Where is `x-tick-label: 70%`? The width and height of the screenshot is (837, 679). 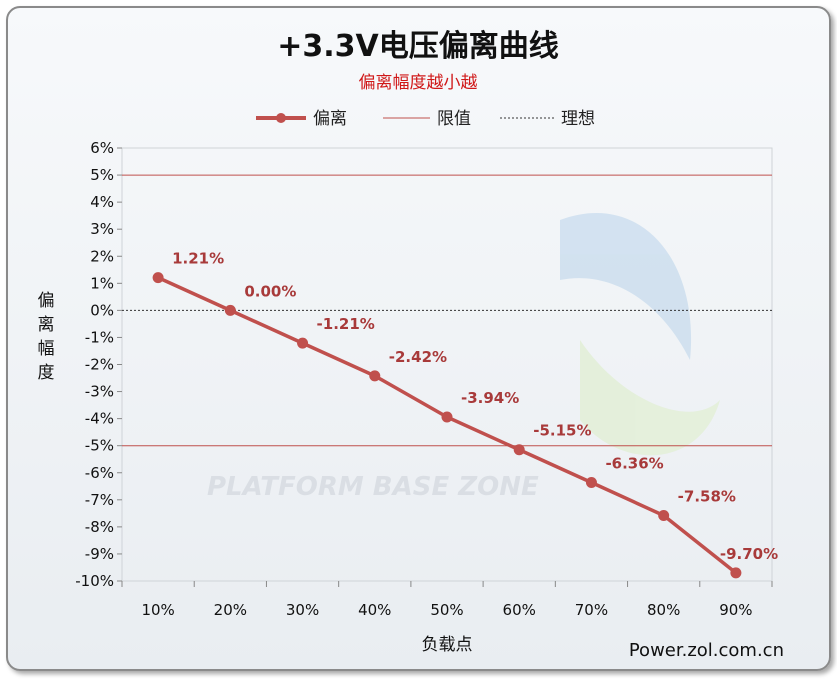
x-tick-label: 70% is located at coordinates (591, 610).